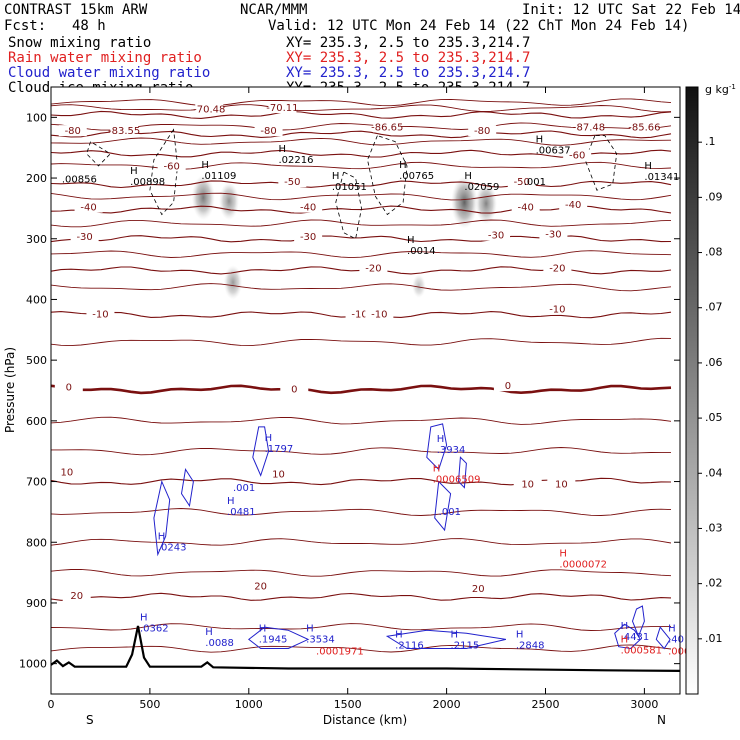  What do you see at coordinates (340, 652) in the screenshot?
I see `max-label-23: .0001971` at bounding box center [340, 652].